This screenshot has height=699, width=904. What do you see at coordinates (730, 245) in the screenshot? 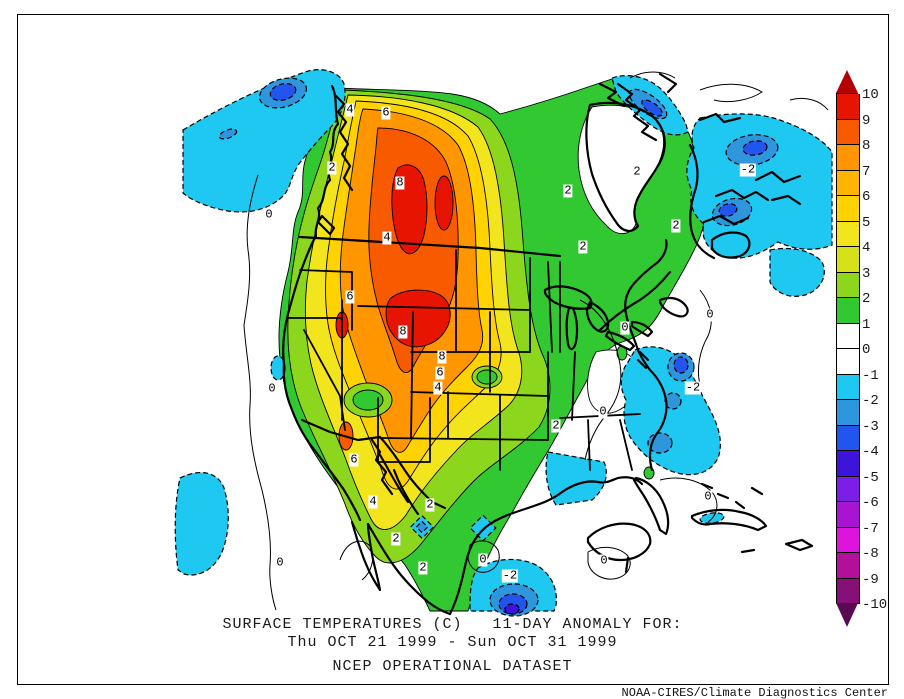
I see `newfoundland` at bounding box center [730, 245].